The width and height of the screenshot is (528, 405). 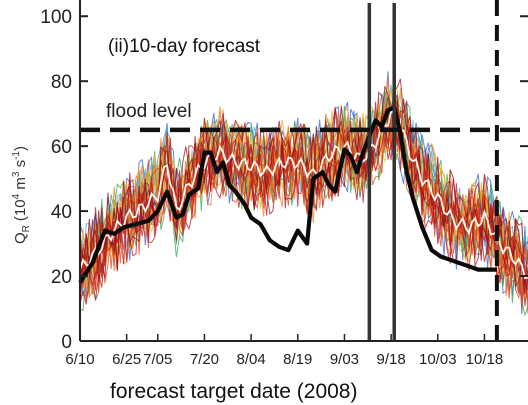 What do you see at coordinates (149, 111) in the screenshot?
I see `flood-level-label: flood level` at bounding box center [149, 111].